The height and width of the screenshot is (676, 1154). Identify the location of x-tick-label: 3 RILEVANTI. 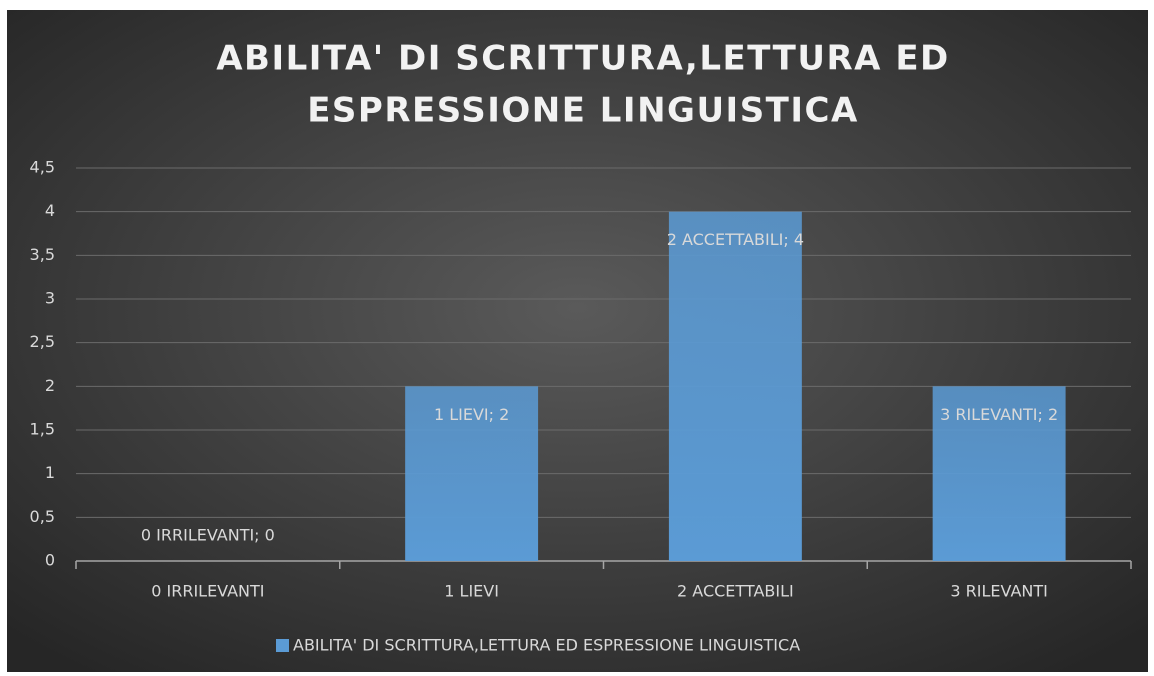
(998, 591).